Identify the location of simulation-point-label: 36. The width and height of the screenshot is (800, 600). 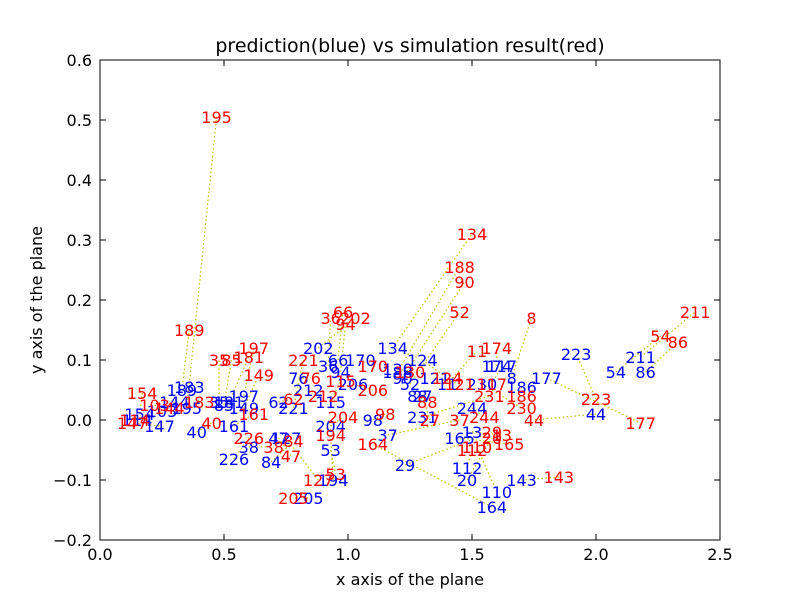
(330, 318).